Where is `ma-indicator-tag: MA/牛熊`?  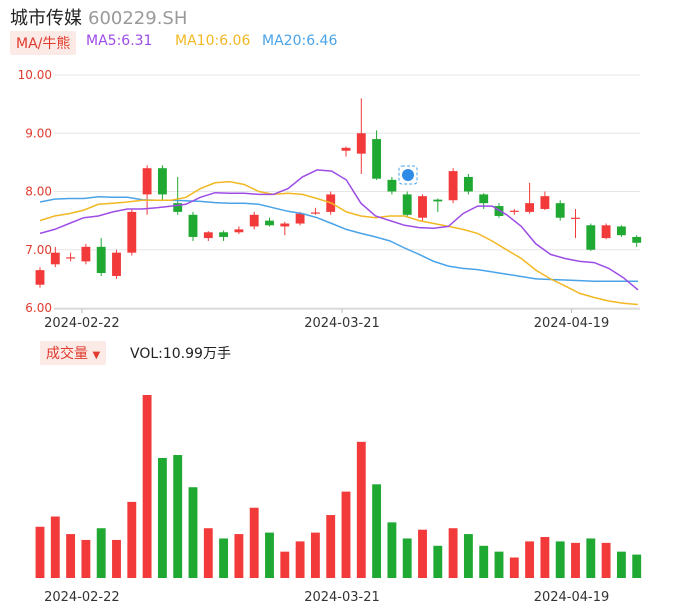 ma-indicator-tag: MA/牛熊 is located at coordinates (43, 43).